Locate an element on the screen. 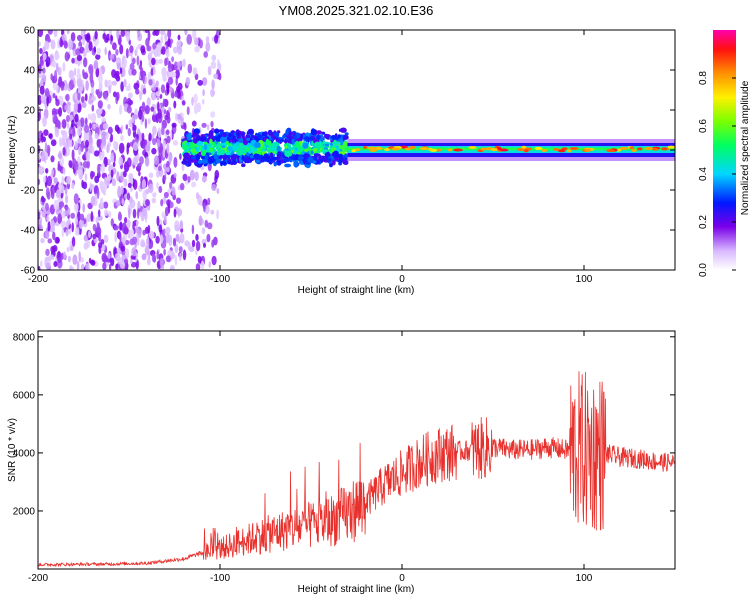 The height and width of the screenshot is (600, 750). y-tick-label: 20 is located at coordinates (30, 111).